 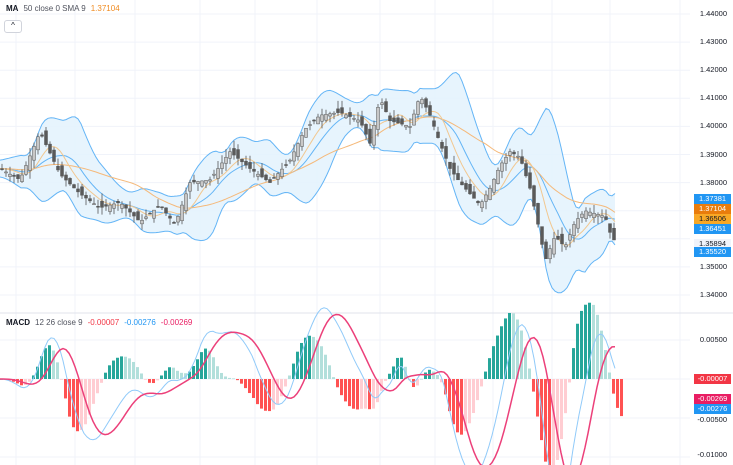 What do you see at coordinates (713, 339) in the screenshot?
I see `macd-tick: 0.00500` at bounding box center [713, 339].